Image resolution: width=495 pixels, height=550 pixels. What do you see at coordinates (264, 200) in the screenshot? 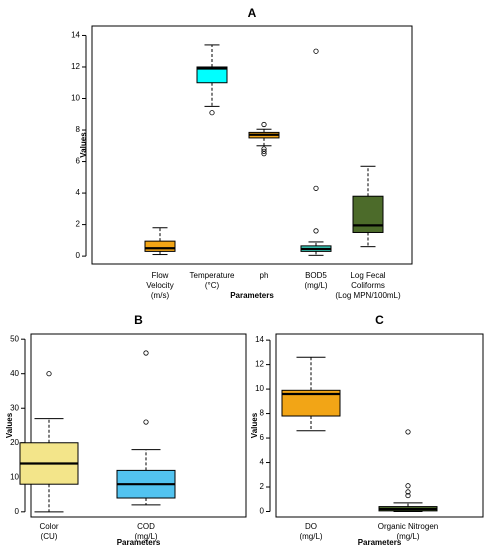
I see `box-0-2: ph` at bounding box center [264, 200].